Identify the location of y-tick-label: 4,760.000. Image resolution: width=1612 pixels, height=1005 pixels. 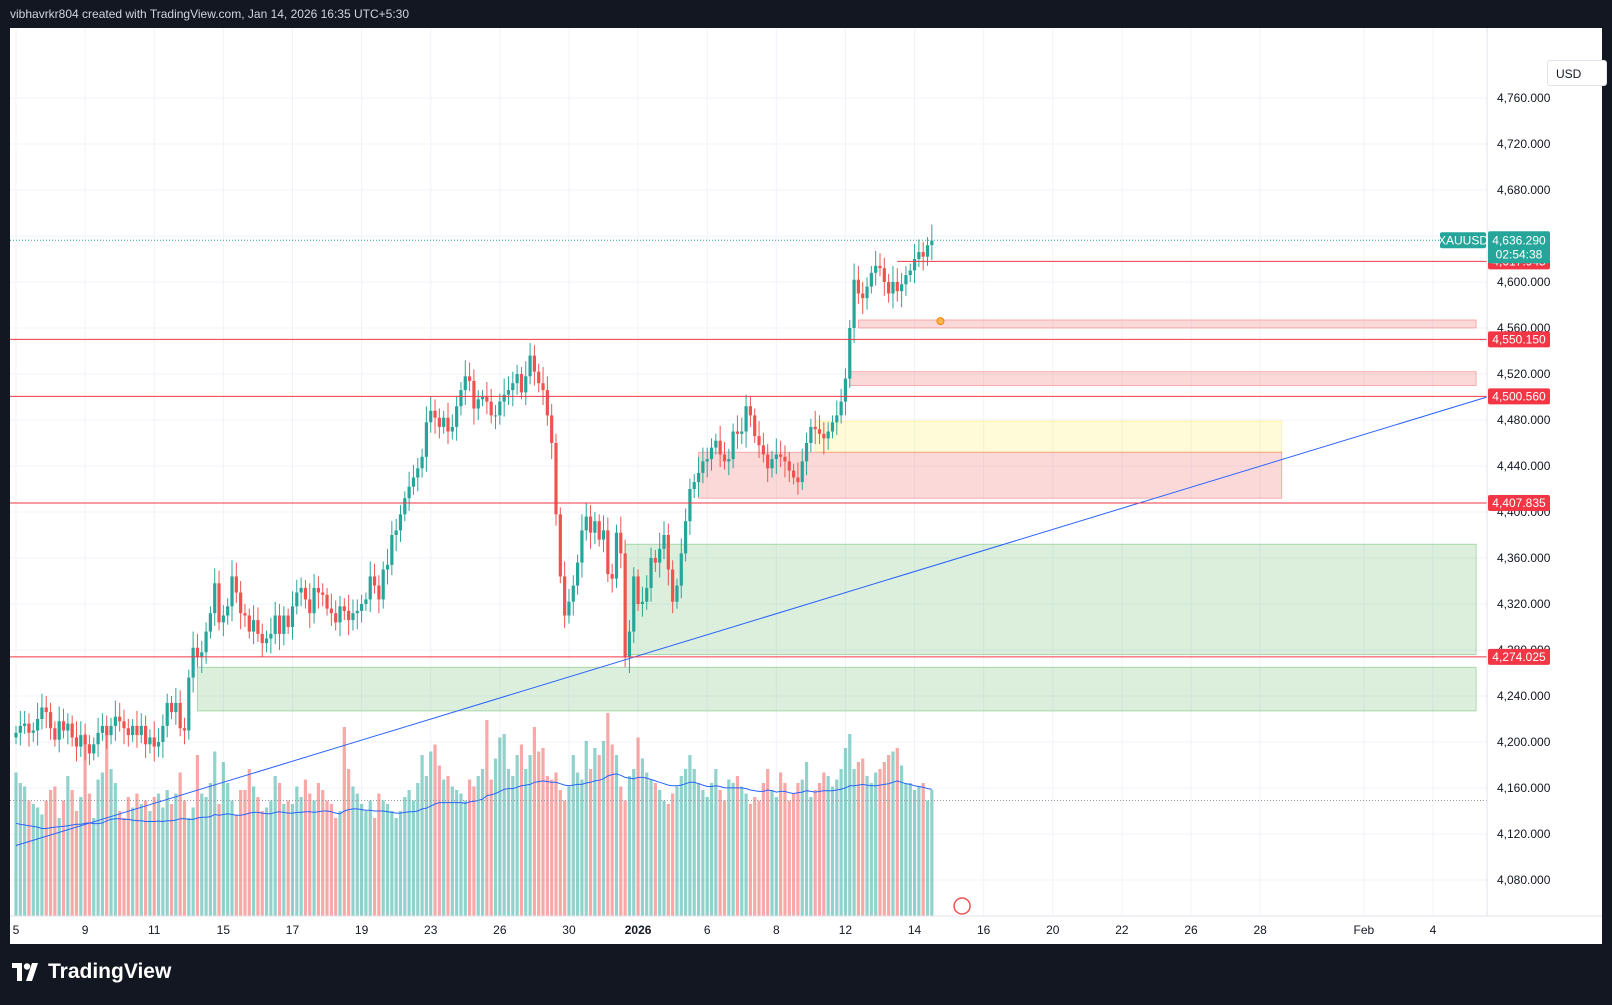
(1524, 98).